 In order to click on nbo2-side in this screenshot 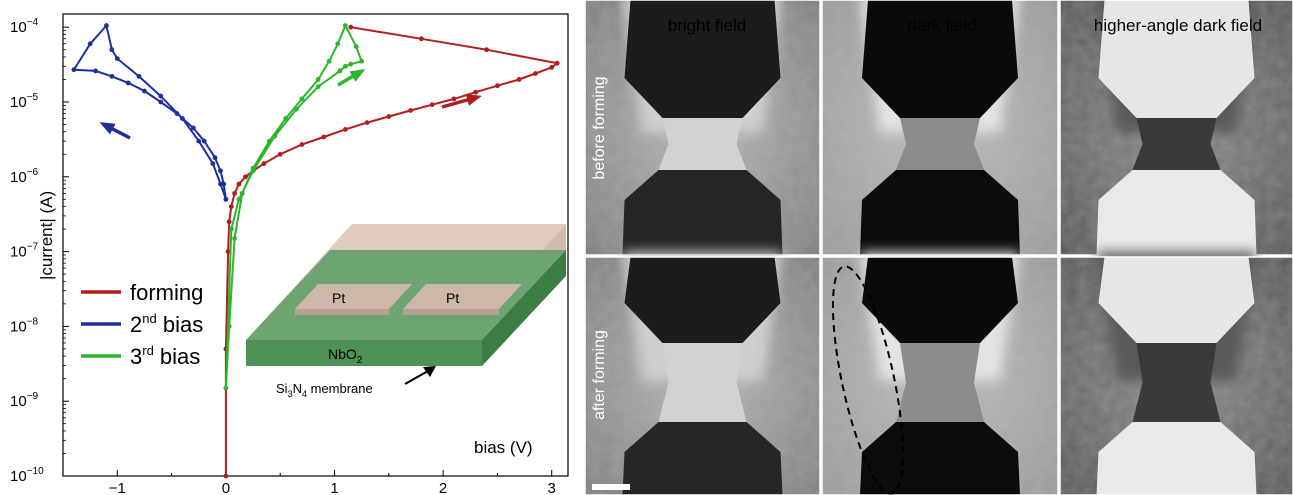, I will do `click(524, 308)`.